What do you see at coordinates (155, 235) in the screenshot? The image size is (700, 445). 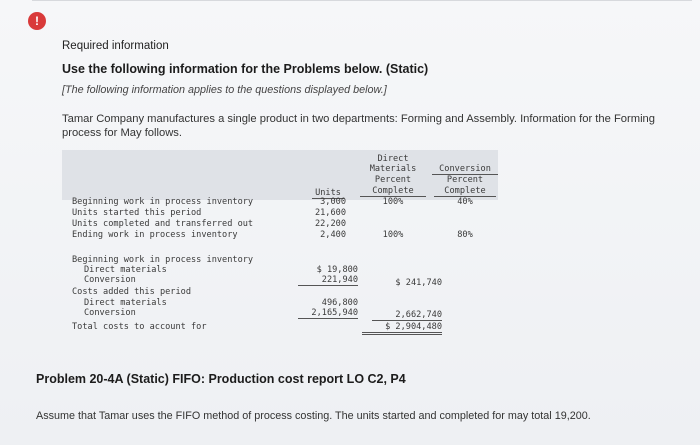 I see `row-label: Ending work in process inventory` at bounding box center [155, 235].